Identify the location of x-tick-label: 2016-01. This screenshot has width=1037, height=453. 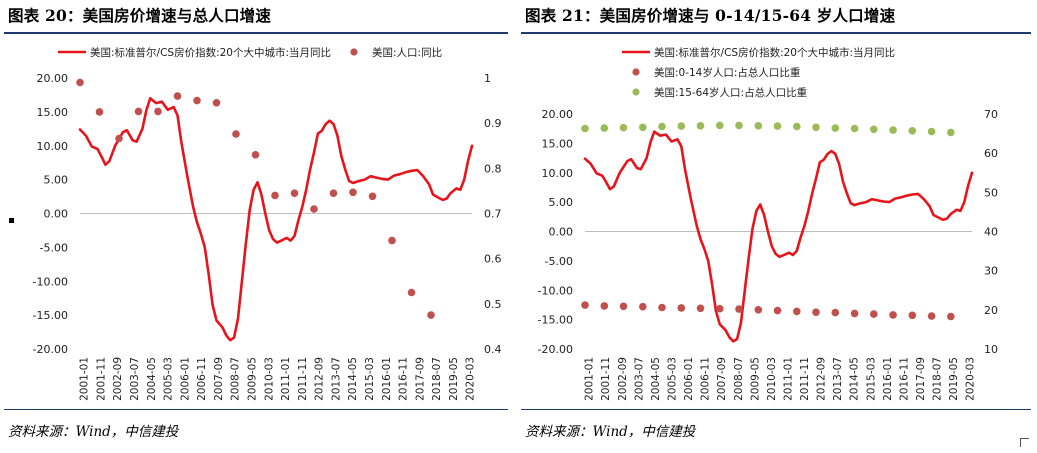
(387, 379).